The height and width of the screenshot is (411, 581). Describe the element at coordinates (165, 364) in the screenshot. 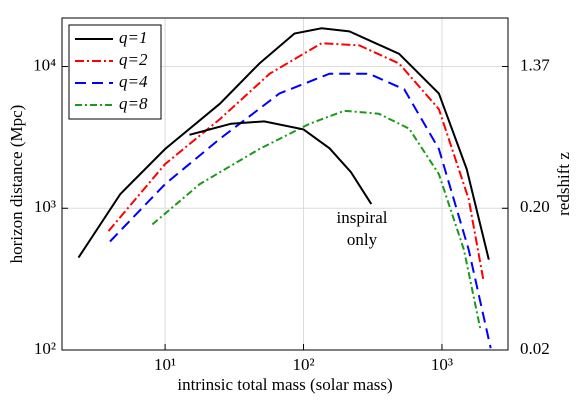

I see `x-tick-label: 10¹` at that location.